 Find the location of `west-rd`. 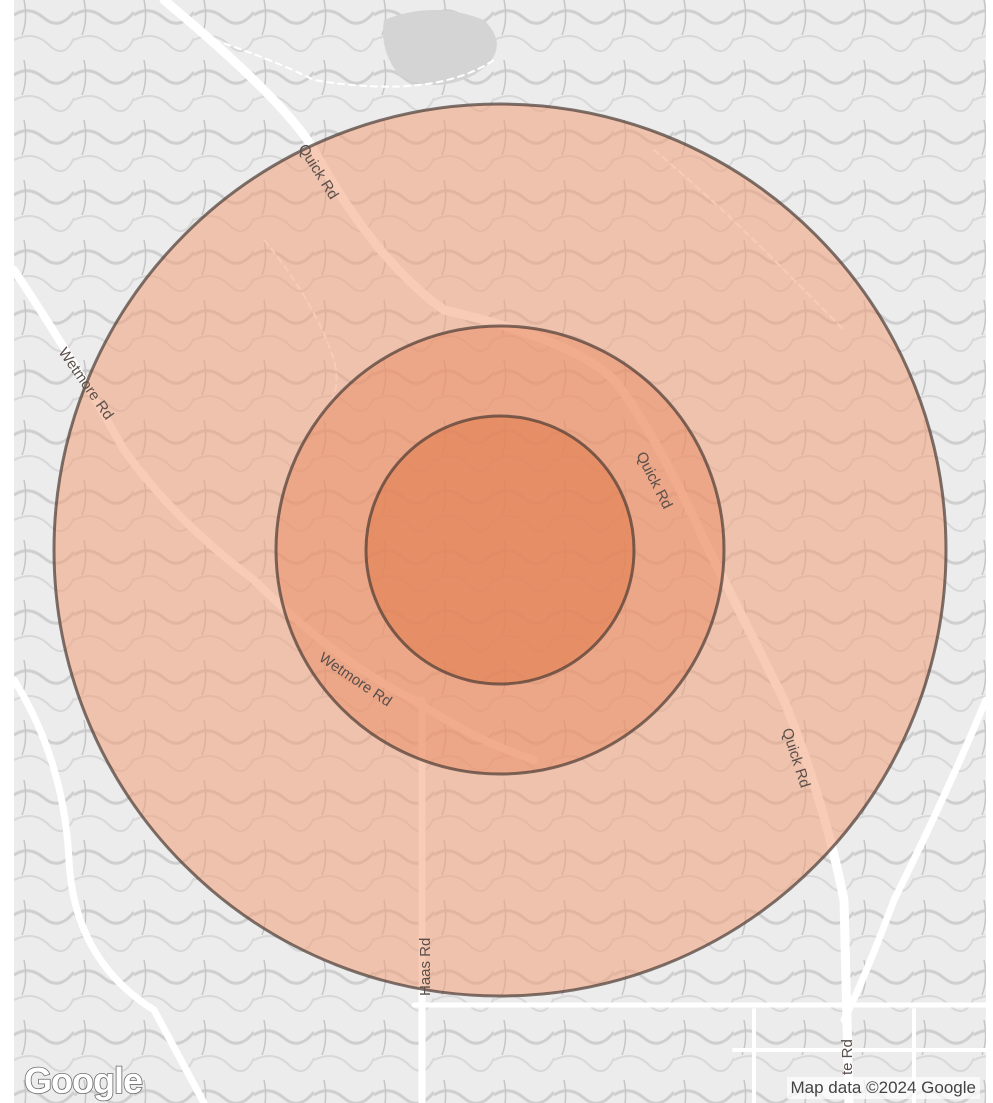

west-rd is located at coordinates (111, 889).